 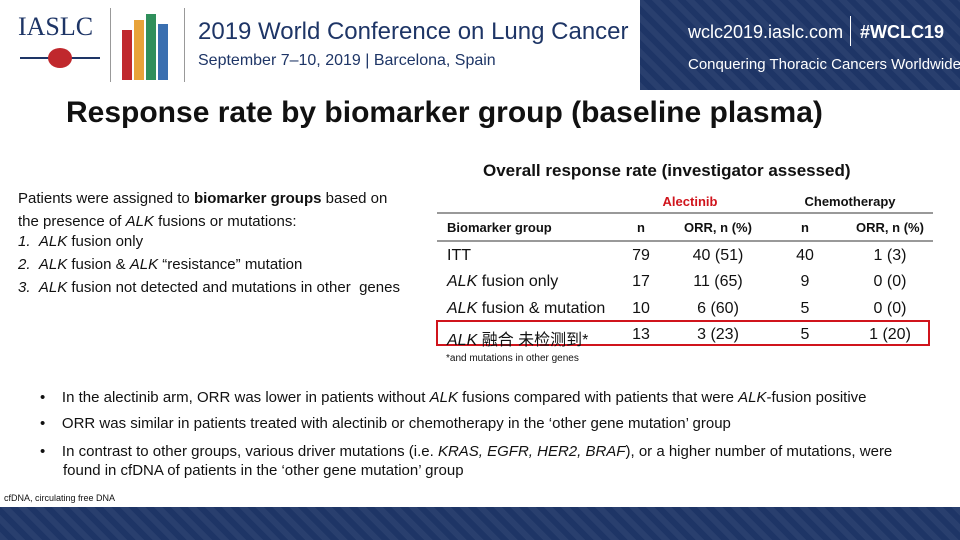 What do you see at coordinates (805, 281) in the screenshot?
I see `cell: 9` at bounding box center [805, 281].